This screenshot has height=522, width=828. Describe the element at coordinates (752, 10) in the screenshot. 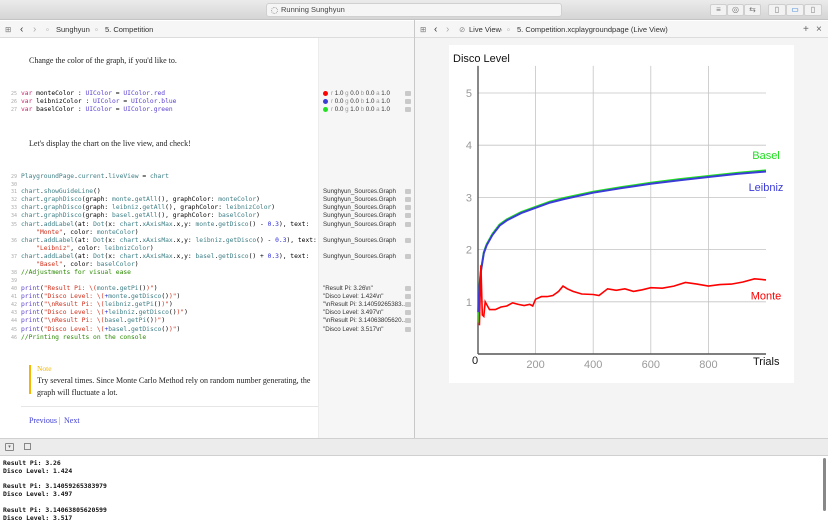

I see `editor-version-icon: ⇆` at that location.